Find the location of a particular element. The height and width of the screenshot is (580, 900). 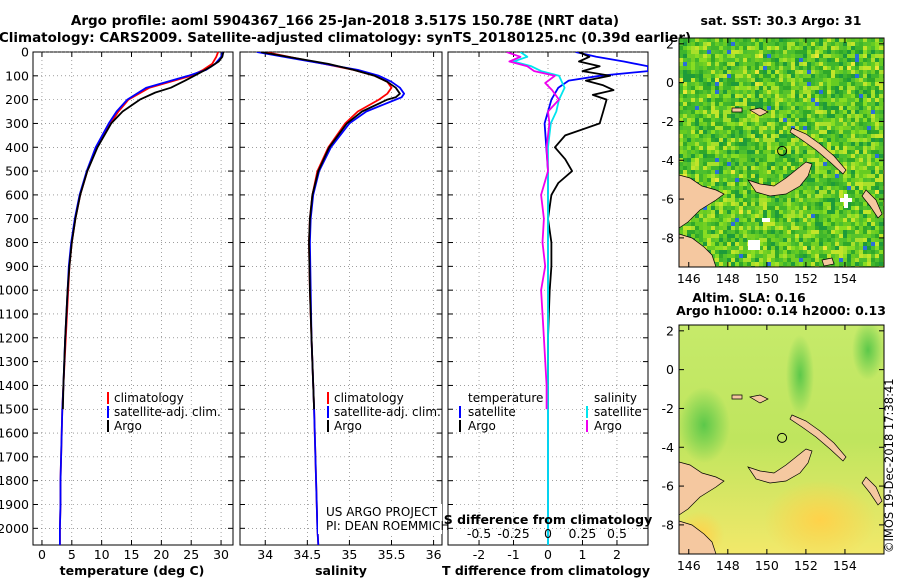

annotation-box is located at coordinates (380, 519).